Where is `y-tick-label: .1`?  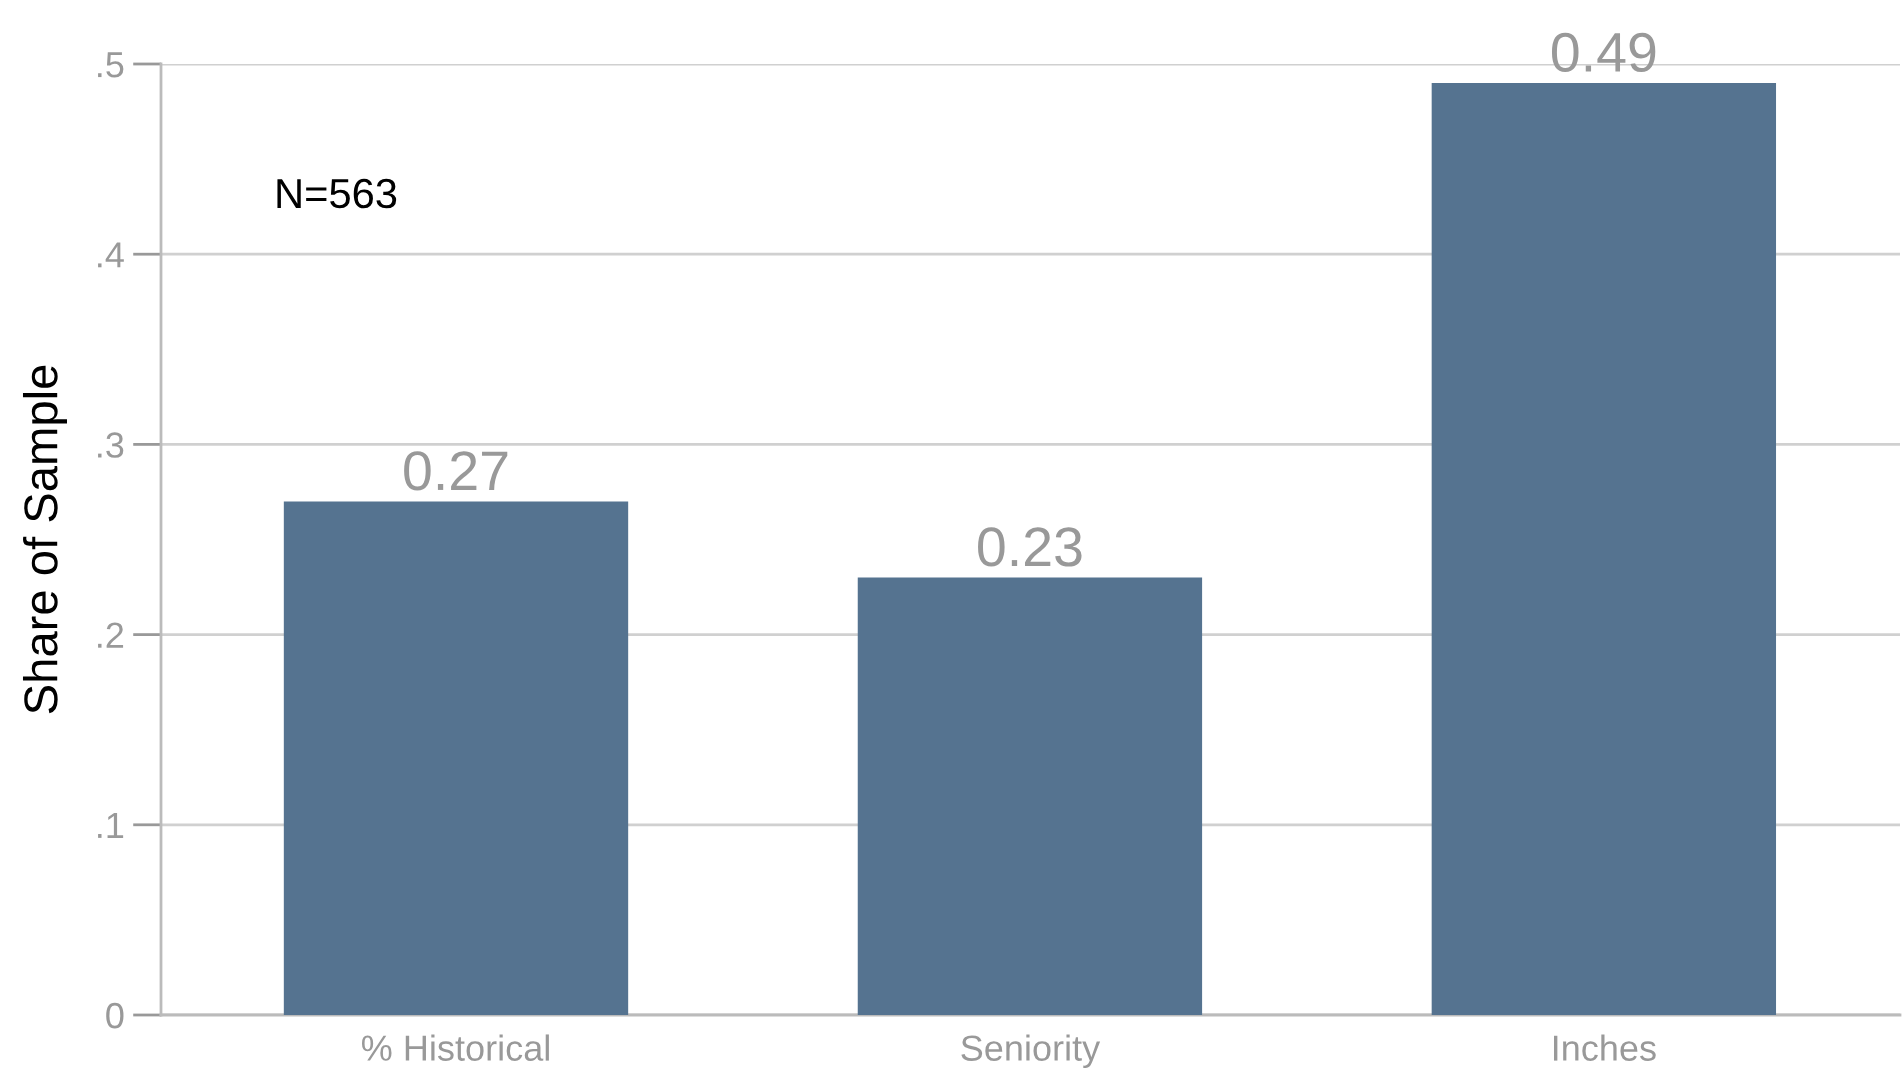 y-tick-label: .1 is located at coordinates (111, 825).